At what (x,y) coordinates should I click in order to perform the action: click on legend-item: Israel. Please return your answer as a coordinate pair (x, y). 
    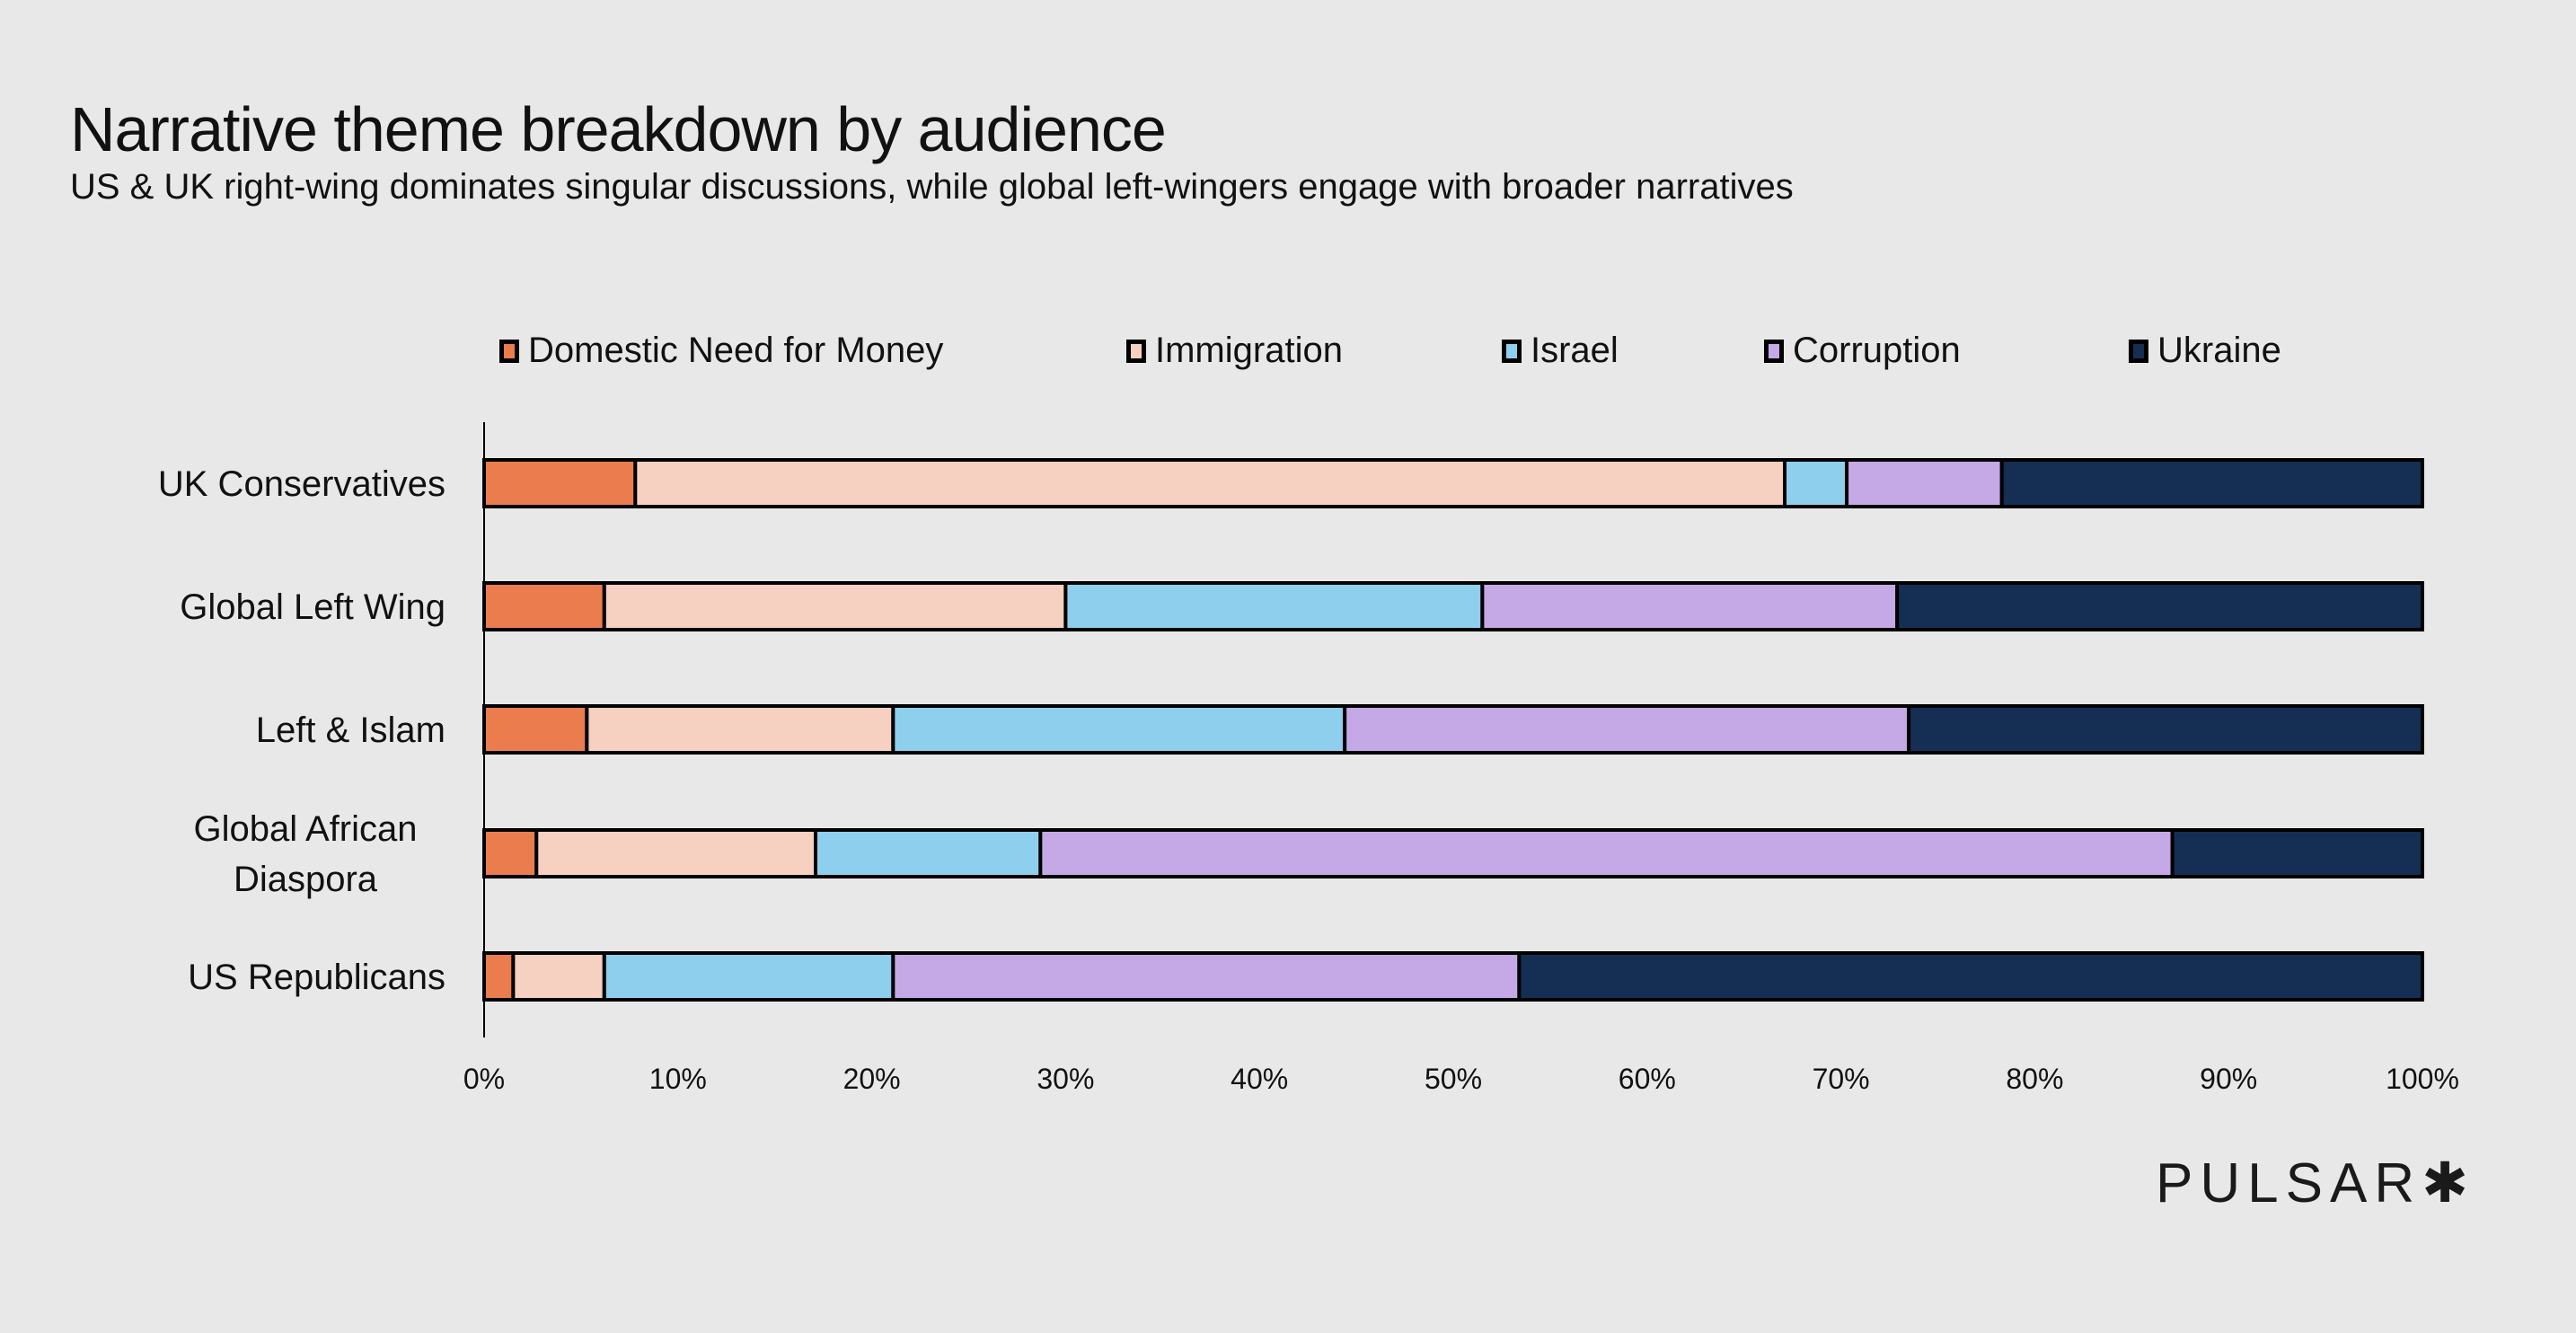
    Looking at the image, I should click on (1560, 351).